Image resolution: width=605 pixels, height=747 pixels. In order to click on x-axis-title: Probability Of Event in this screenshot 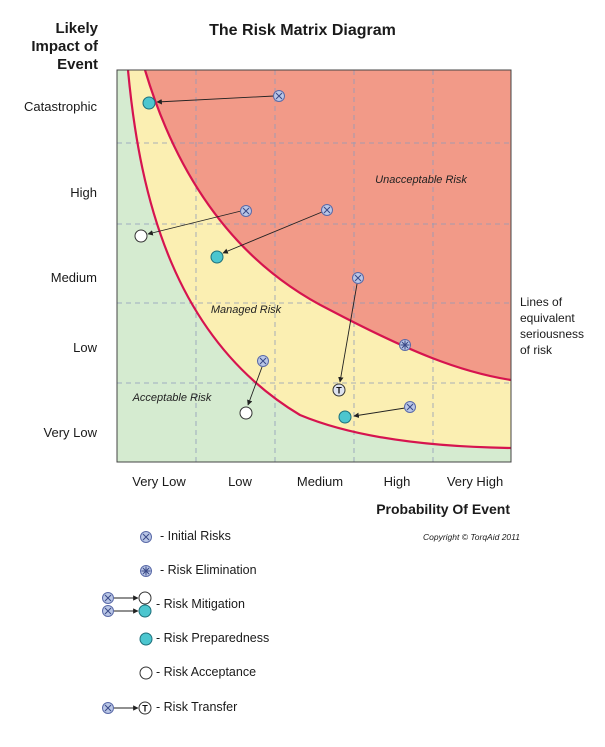, I will do `click(443, 509)`.